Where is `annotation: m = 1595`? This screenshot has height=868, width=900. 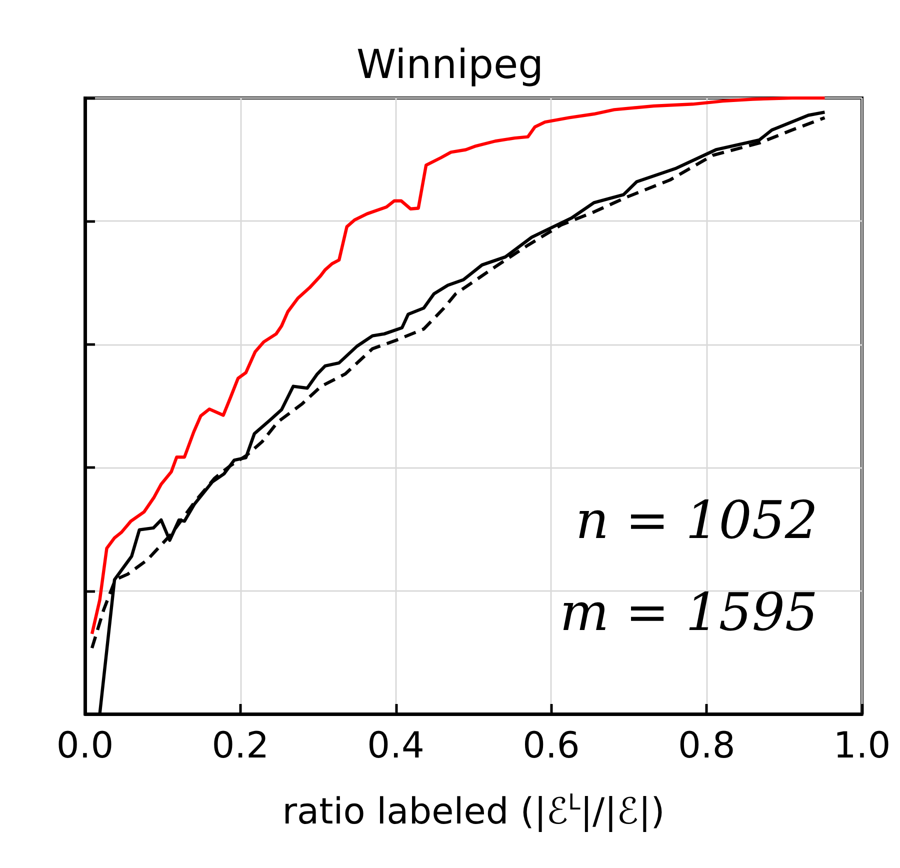 annotation: m = 1595 is located at coordinates (689, 613).